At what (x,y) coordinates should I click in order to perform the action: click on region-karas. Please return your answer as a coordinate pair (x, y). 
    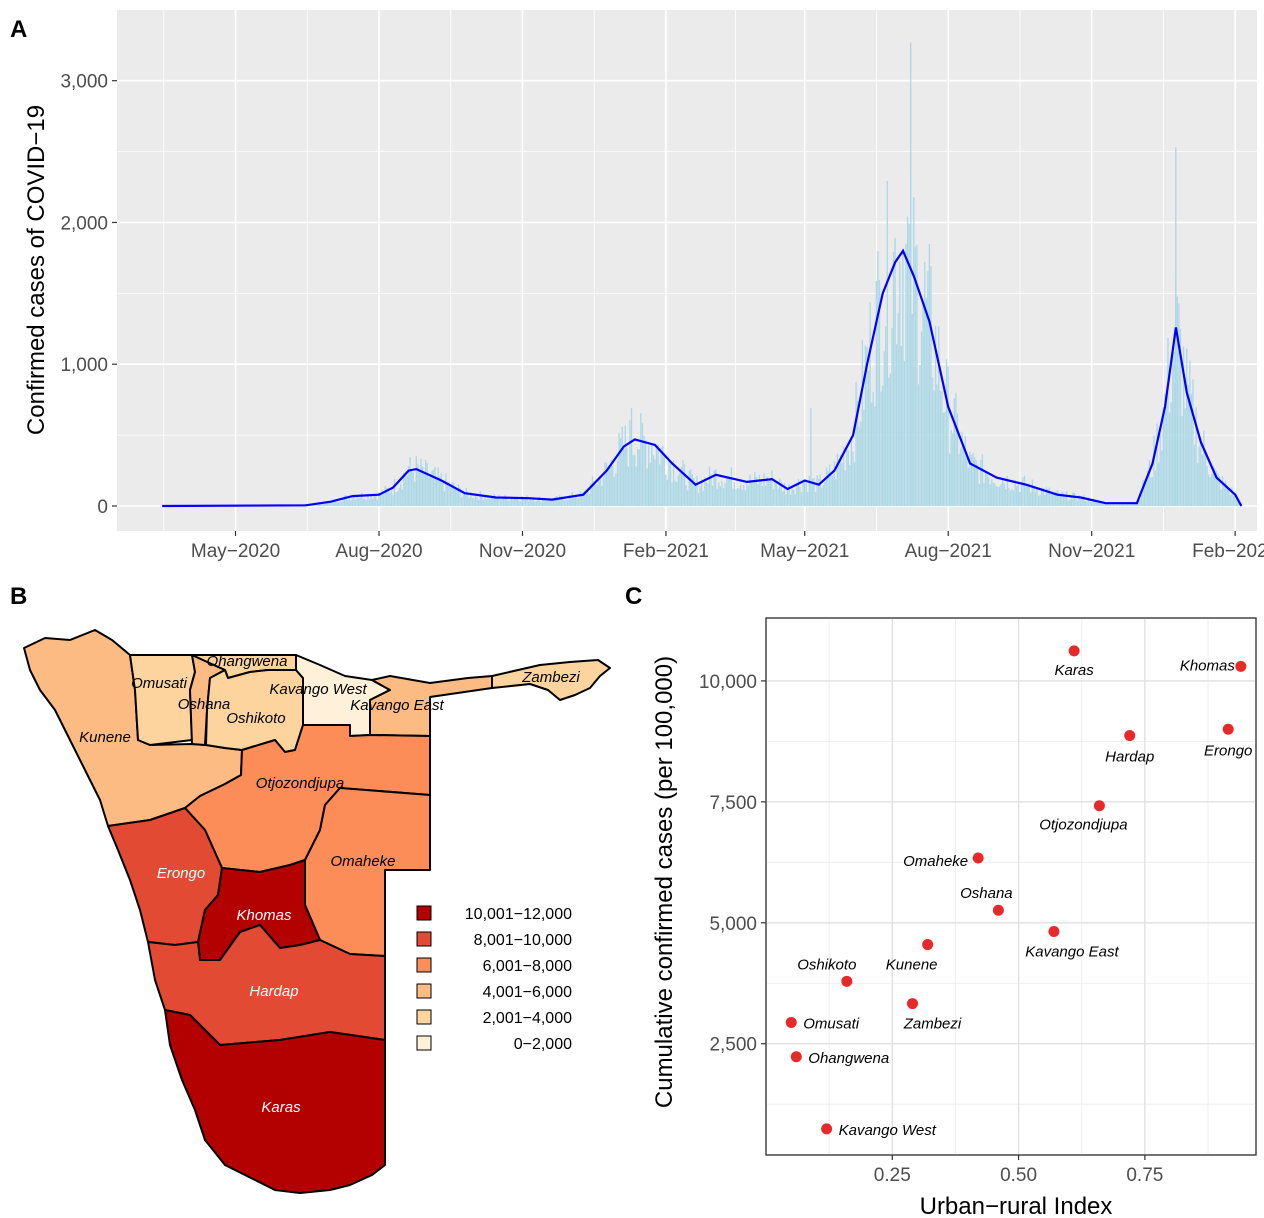
    Looking at the image, I should click on (275, 1101).